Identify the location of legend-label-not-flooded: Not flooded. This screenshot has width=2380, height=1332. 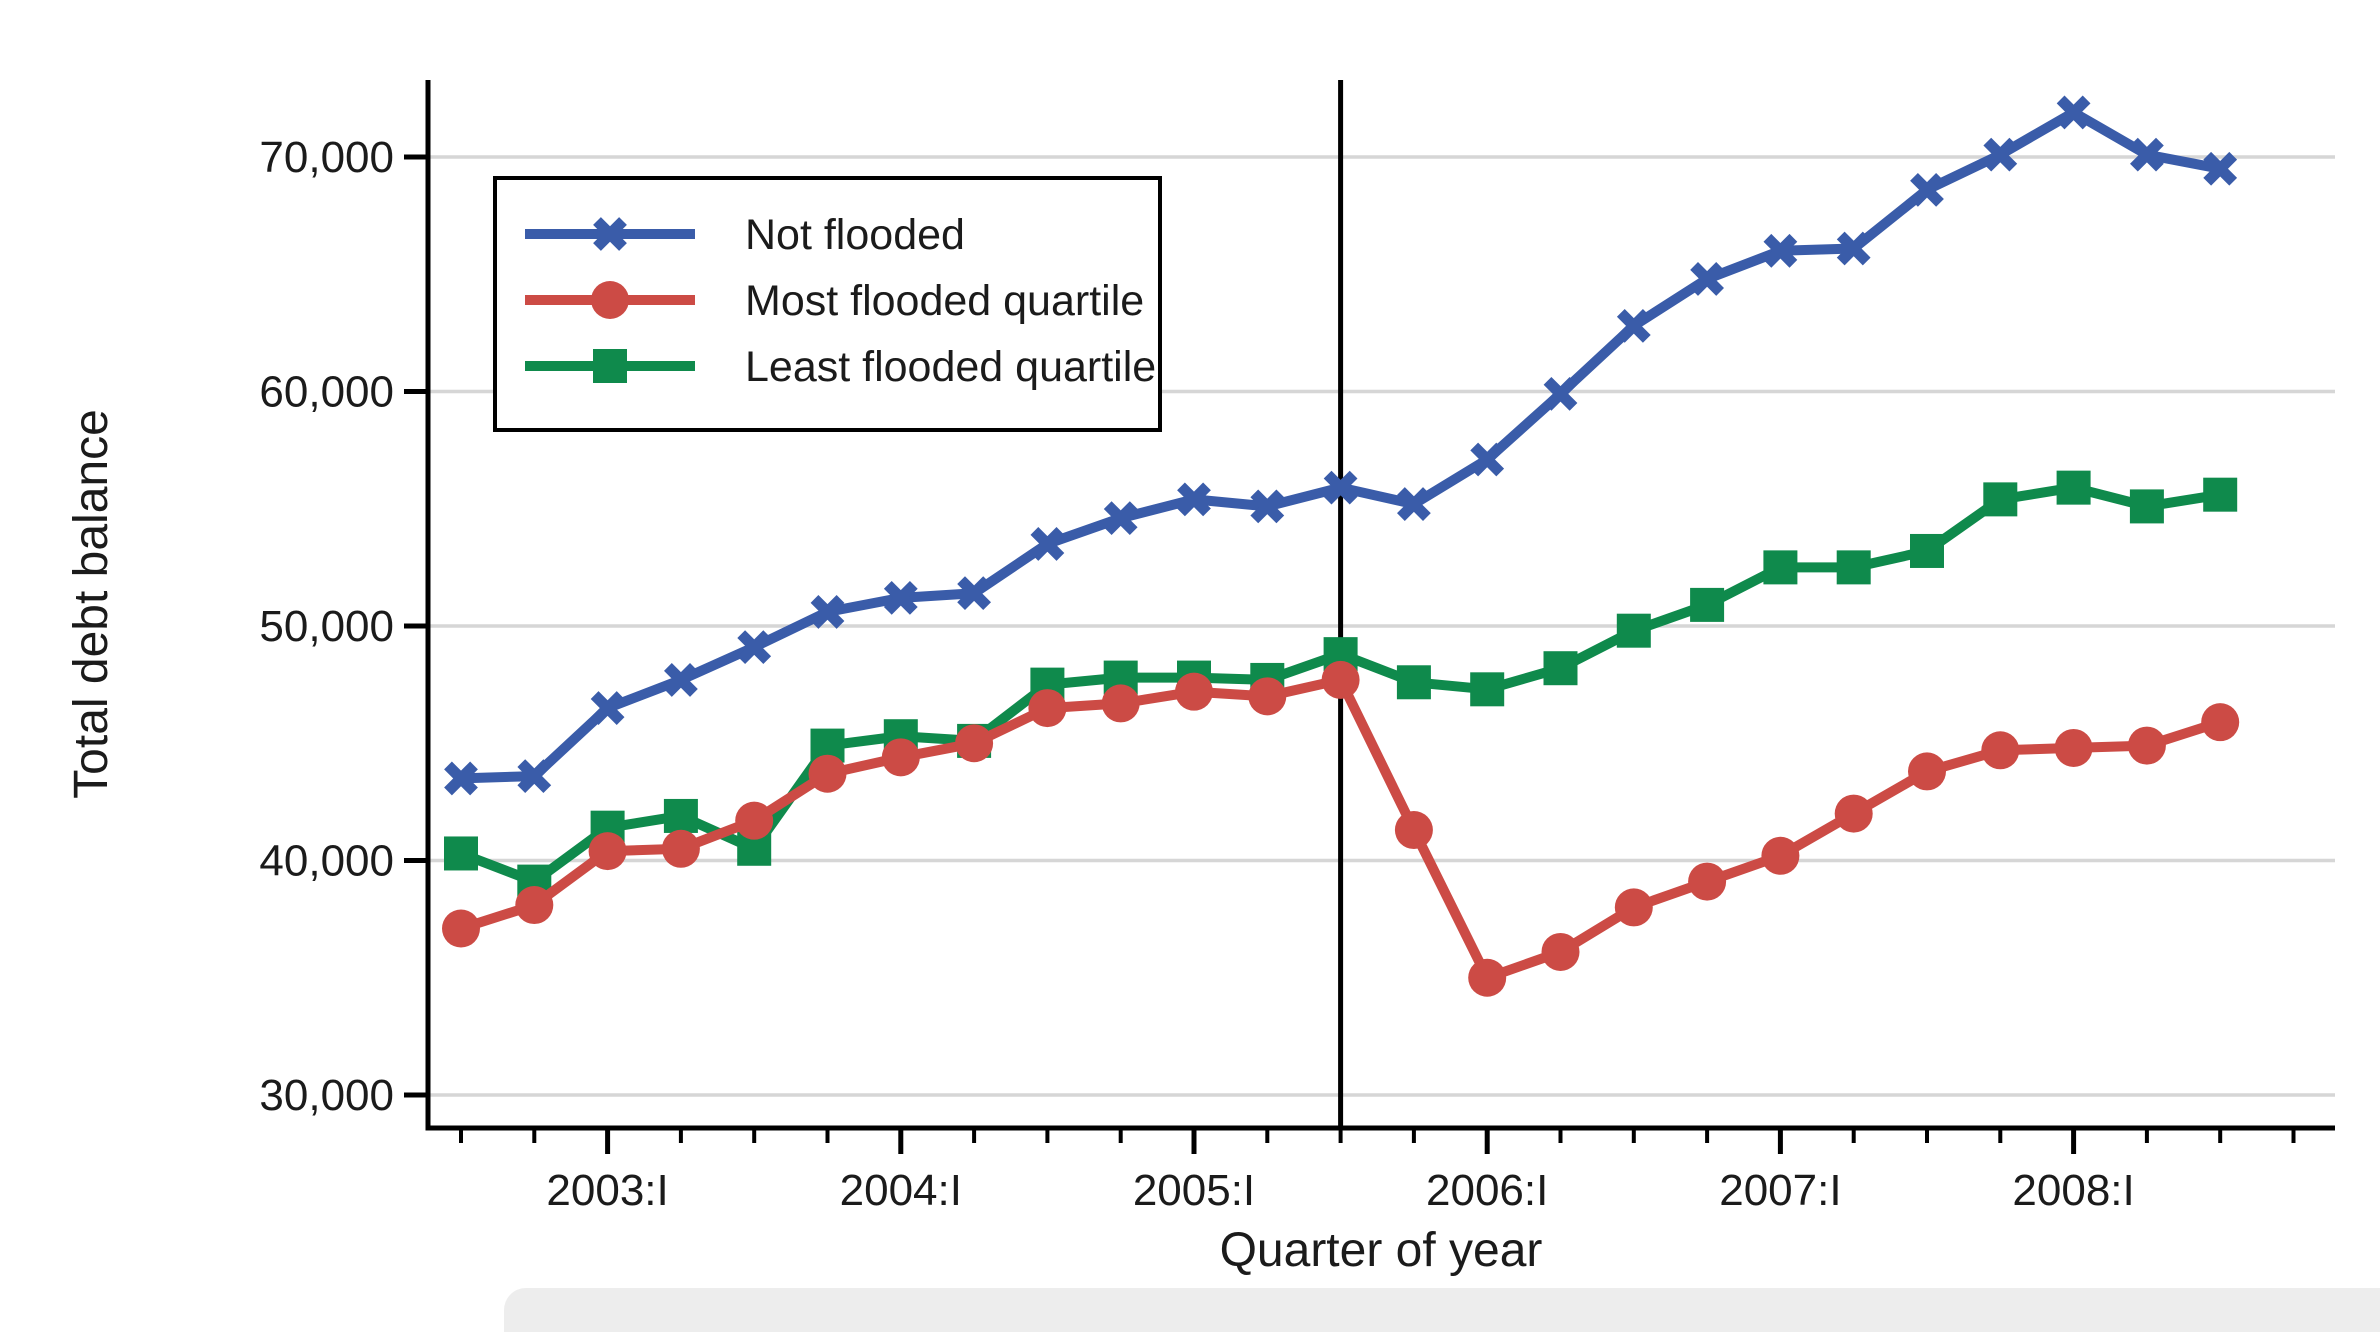
(855, 235).